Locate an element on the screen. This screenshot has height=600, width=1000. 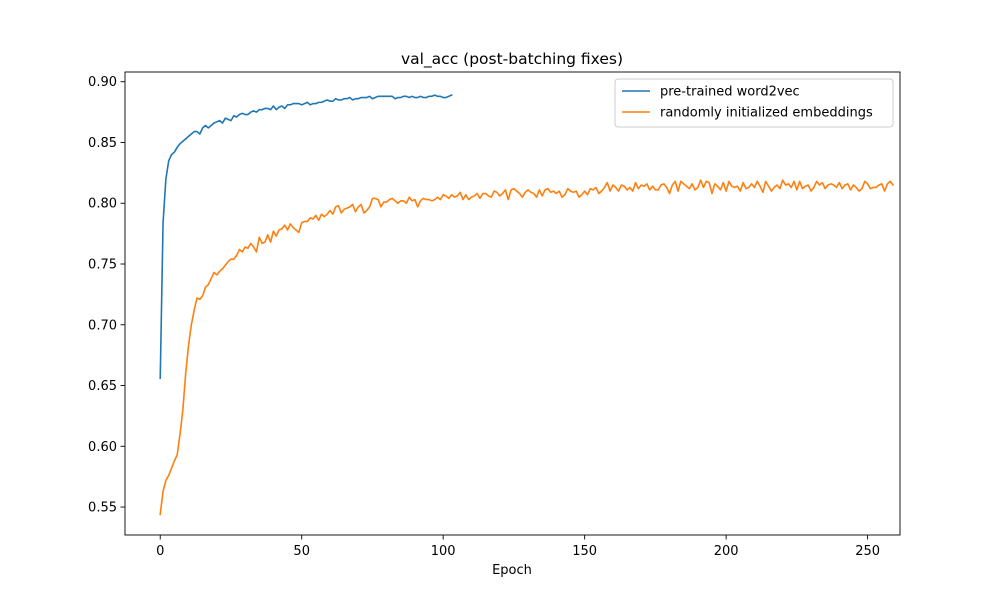
x-tick-label: 250 is located at coordinates (867, 551).